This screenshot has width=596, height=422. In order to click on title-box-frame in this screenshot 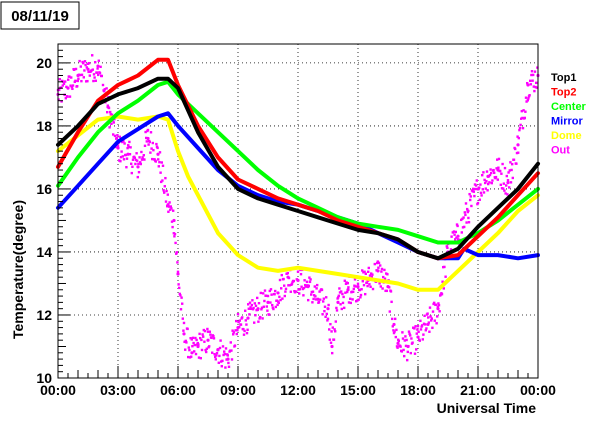, I will do `click(40, 15)`.